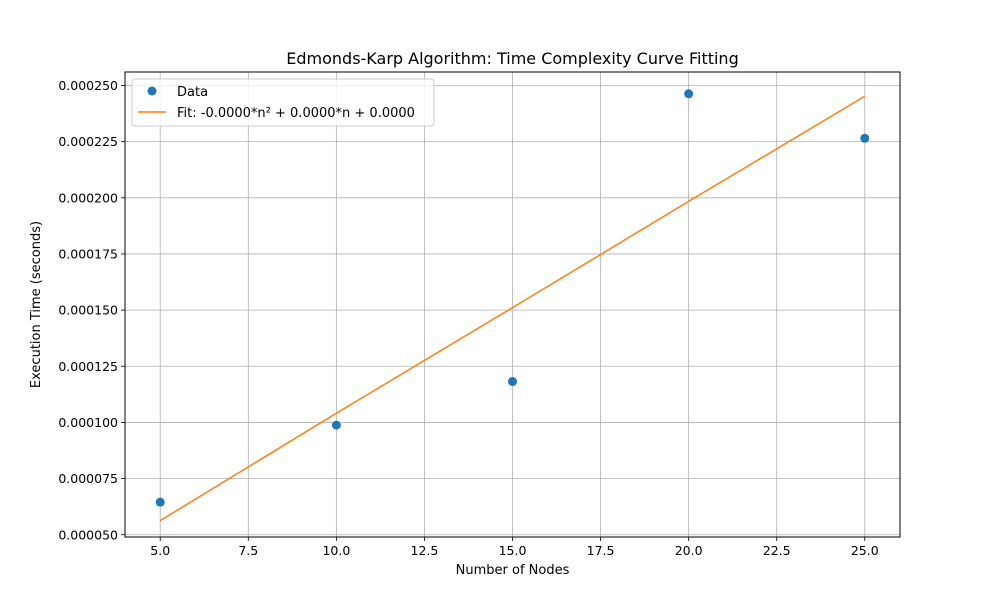 The width and height of the screenshot is (1000, 605). I want to click on y-tick-label: 0.000075, so click(88, 478).